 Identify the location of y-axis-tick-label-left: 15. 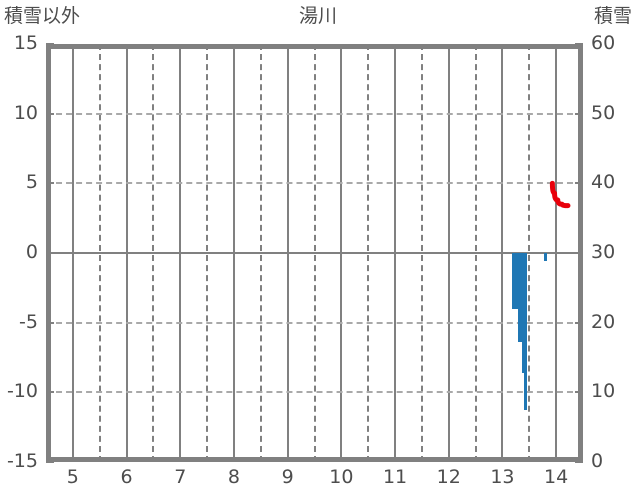
(25, 43).